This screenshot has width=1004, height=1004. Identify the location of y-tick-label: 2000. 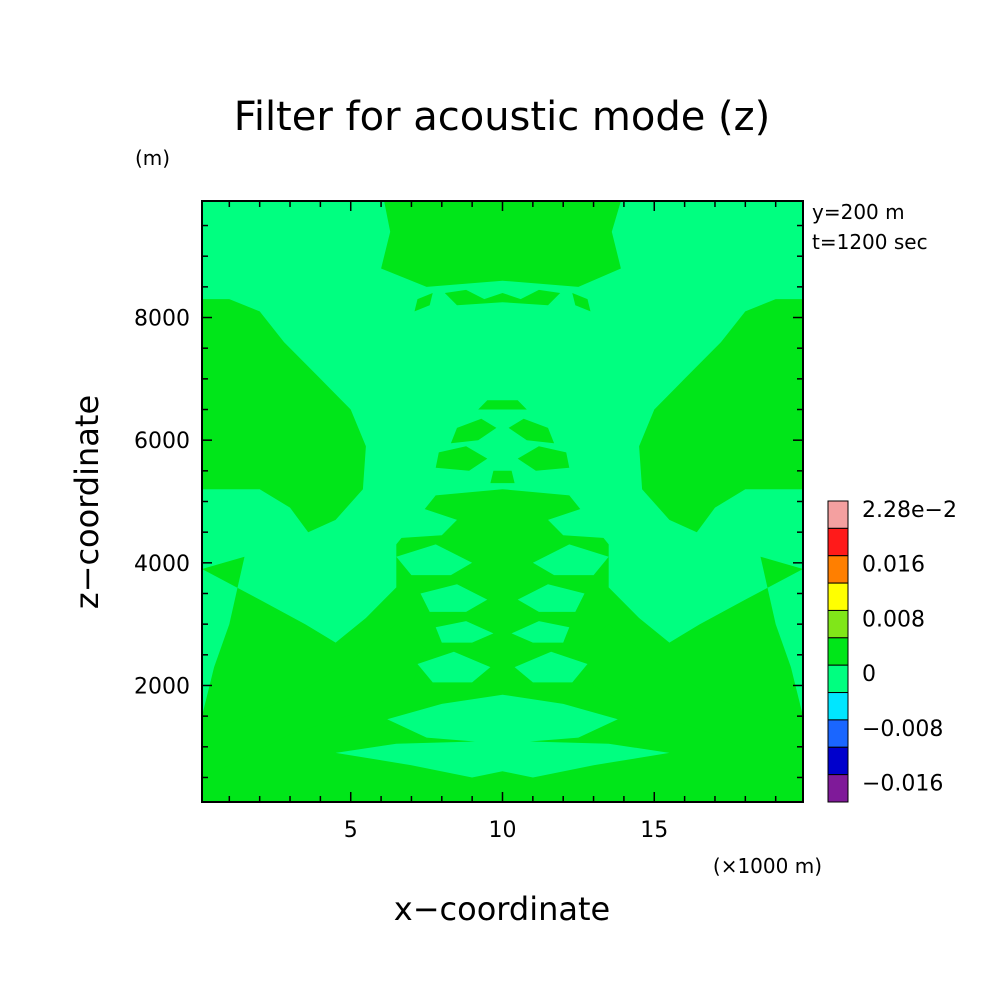
(162, 686).